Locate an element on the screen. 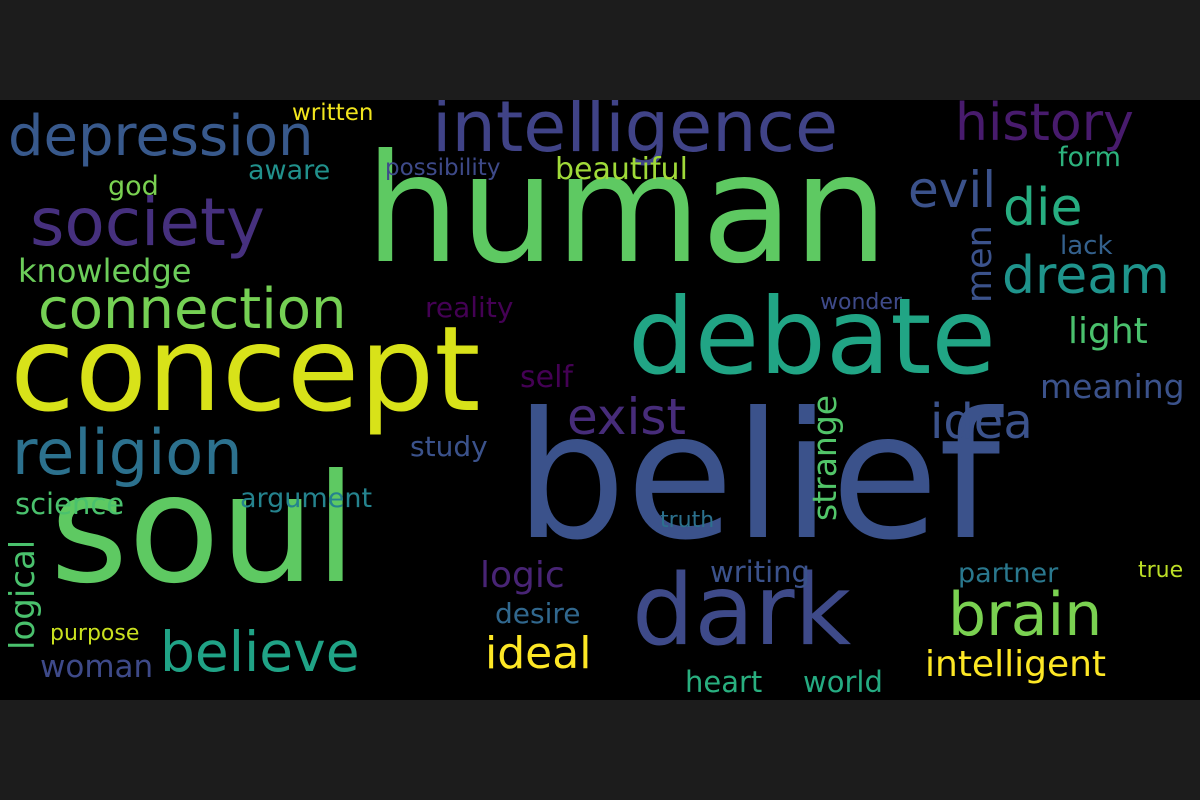  cloud-word: lack is located at coordinates (1086, 246).